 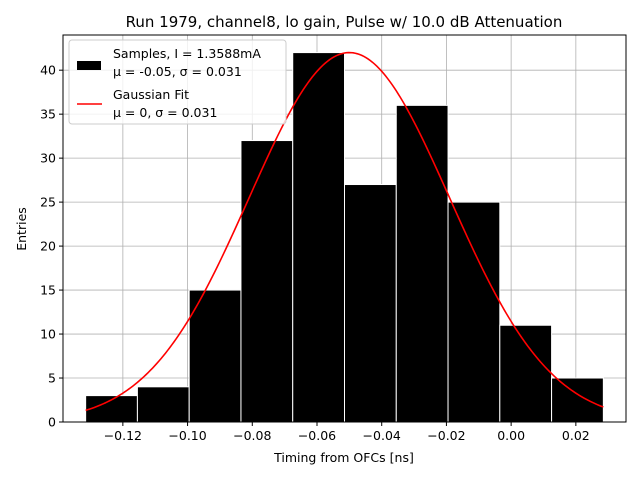 What do you see at coordinates (446, 435) in the screenshot?
I see `x-tick-label: −0.02` at bounding box center [446, 435].